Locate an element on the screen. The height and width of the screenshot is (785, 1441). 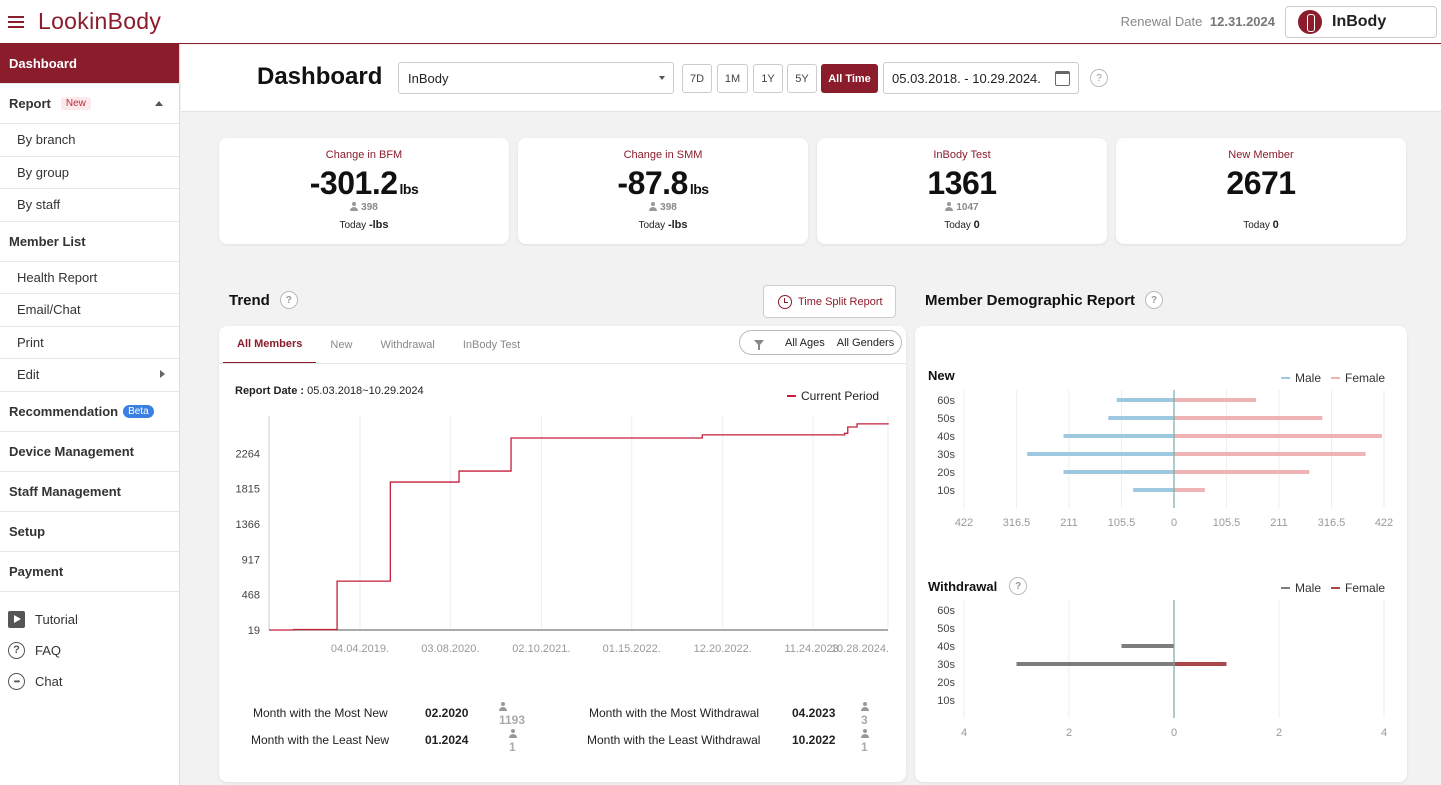
renewal-date: 12.31.2024 is located at coordinates (1242, 21).